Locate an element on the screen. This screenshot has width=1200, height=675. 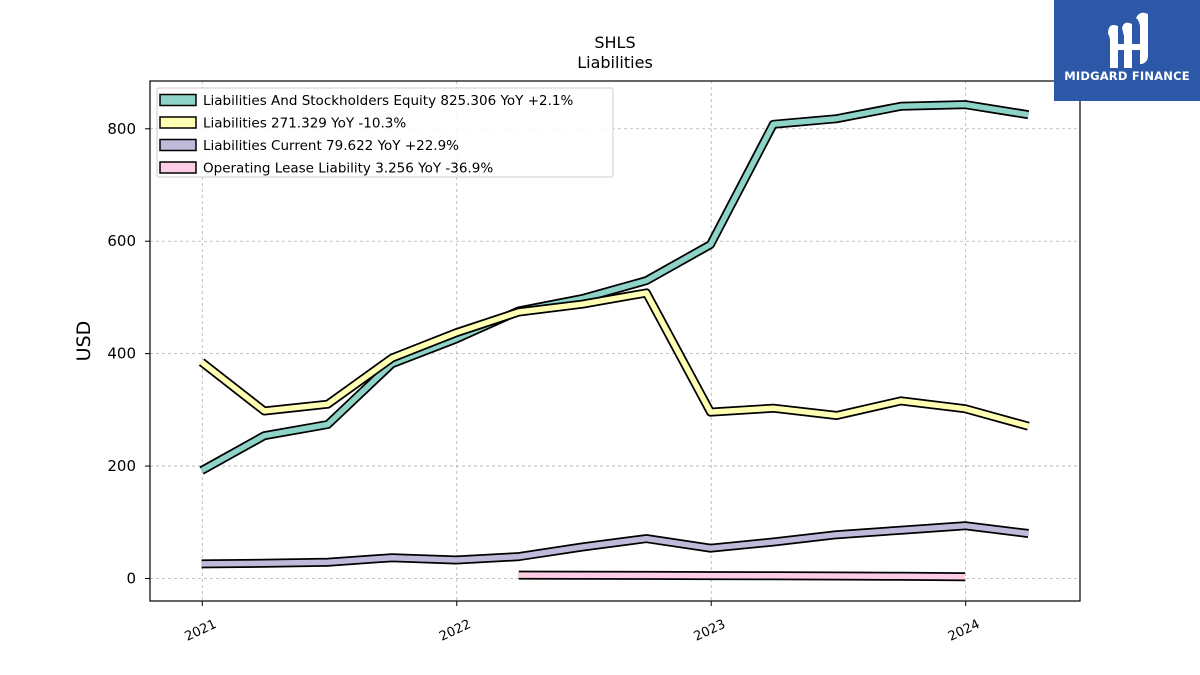
y-tick-label: 800 is located at coordinates (121, 129).